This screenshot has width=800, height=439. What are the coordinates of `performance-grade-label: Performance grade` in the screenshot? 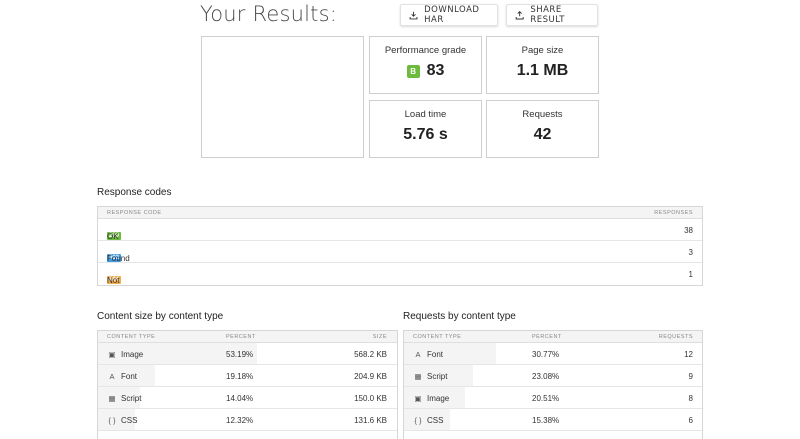 It's located at (425, 50).